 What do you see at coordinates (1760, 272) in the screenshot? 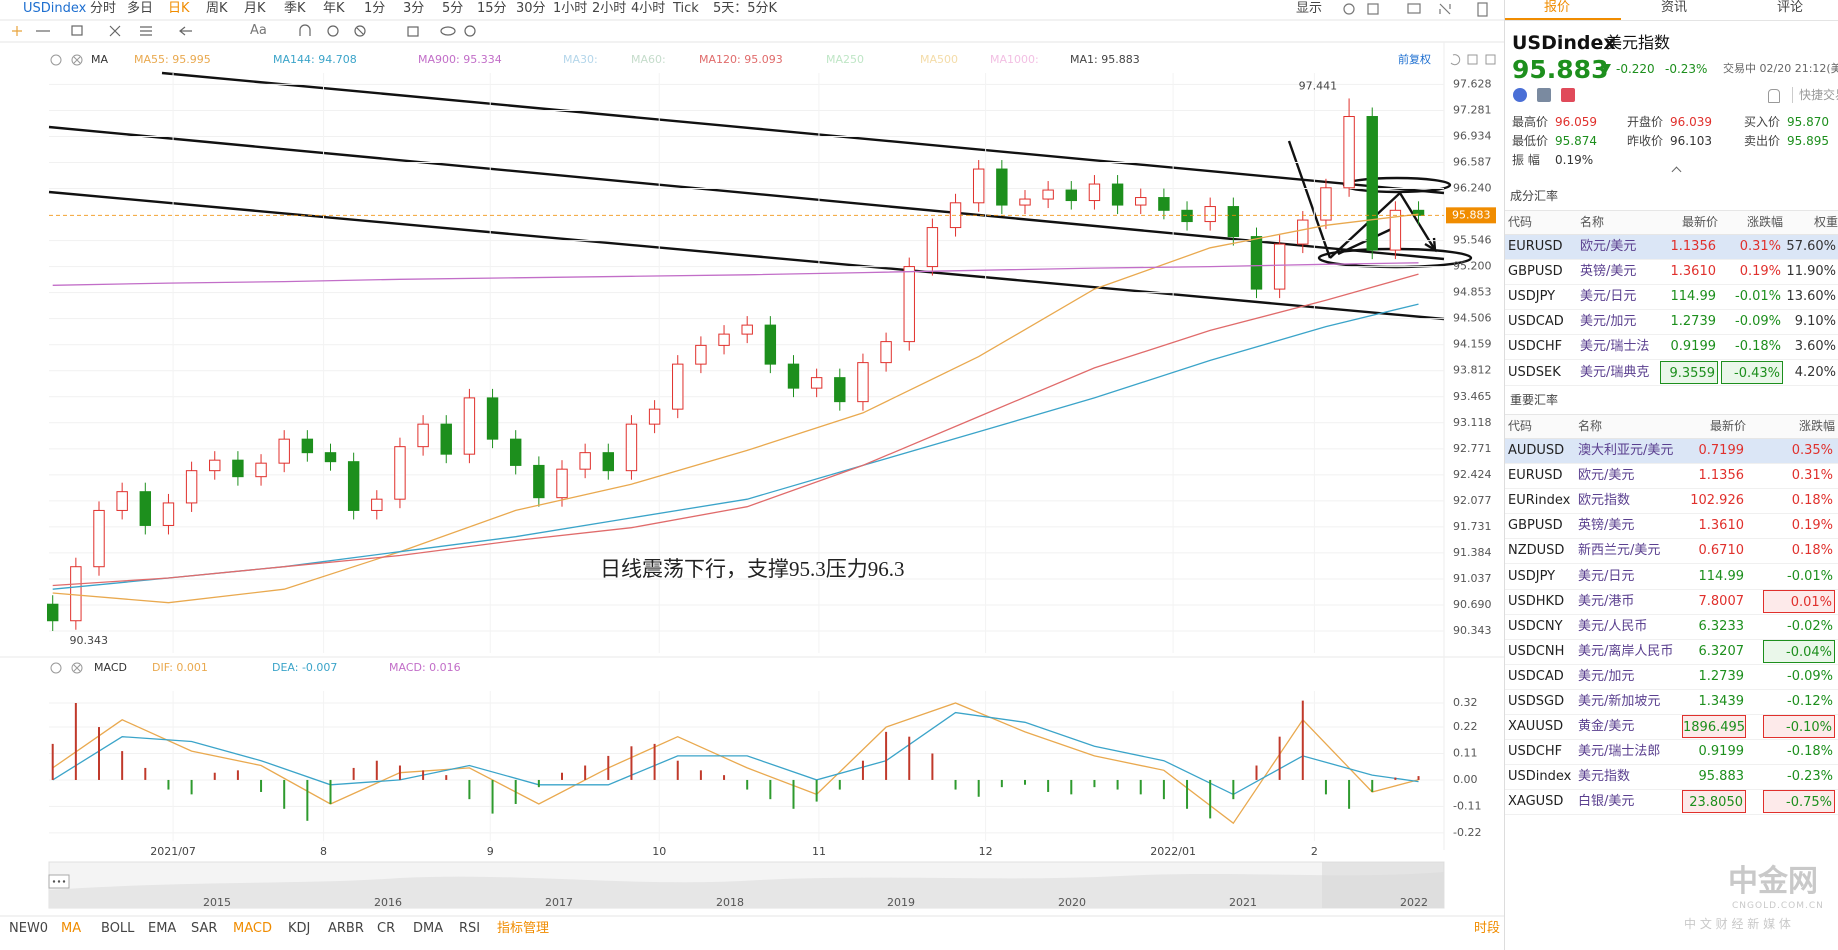
I see `table-cell: 0.19%` at bounding box center [1760, 272].